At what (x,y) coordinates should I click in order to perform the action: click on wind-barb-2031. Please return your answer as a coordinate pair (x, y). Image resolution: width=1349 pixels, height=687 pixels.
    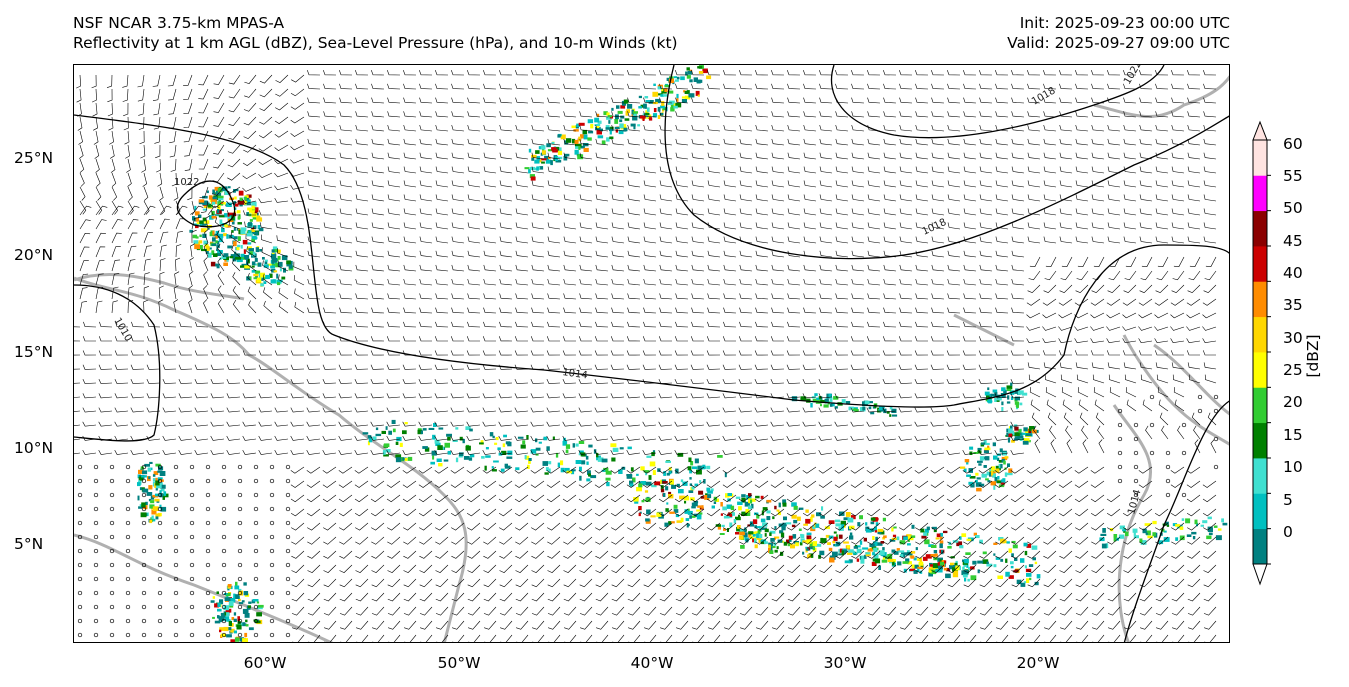
    Looking at the image, I should click on (313, 470).